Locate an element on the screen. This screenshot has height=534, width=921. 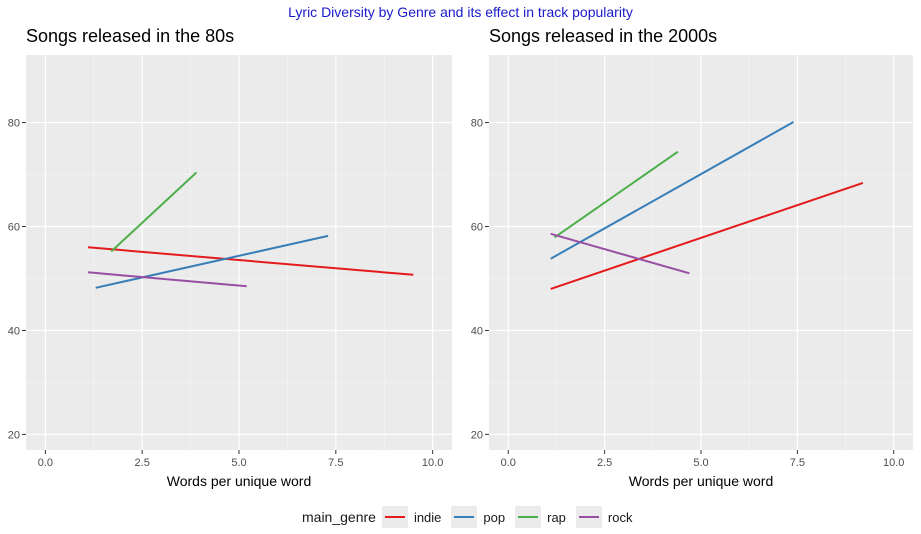
x-axis-label-2000s: Words per unique word is located at coordinates (701, 481).